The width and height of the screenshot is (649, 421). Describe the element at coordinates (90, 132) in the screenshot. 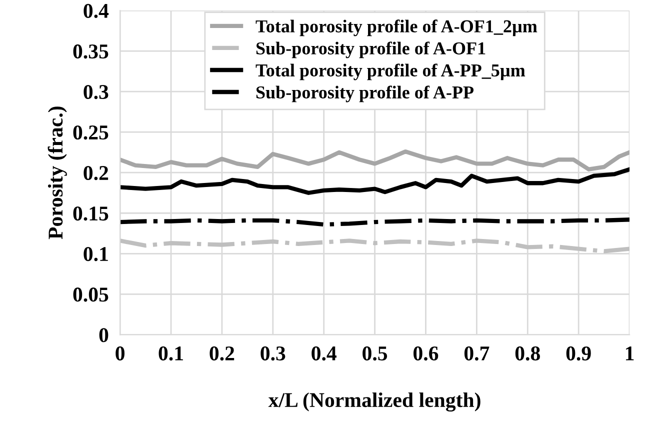

I see `y-tick-label: 0.25` at that location.